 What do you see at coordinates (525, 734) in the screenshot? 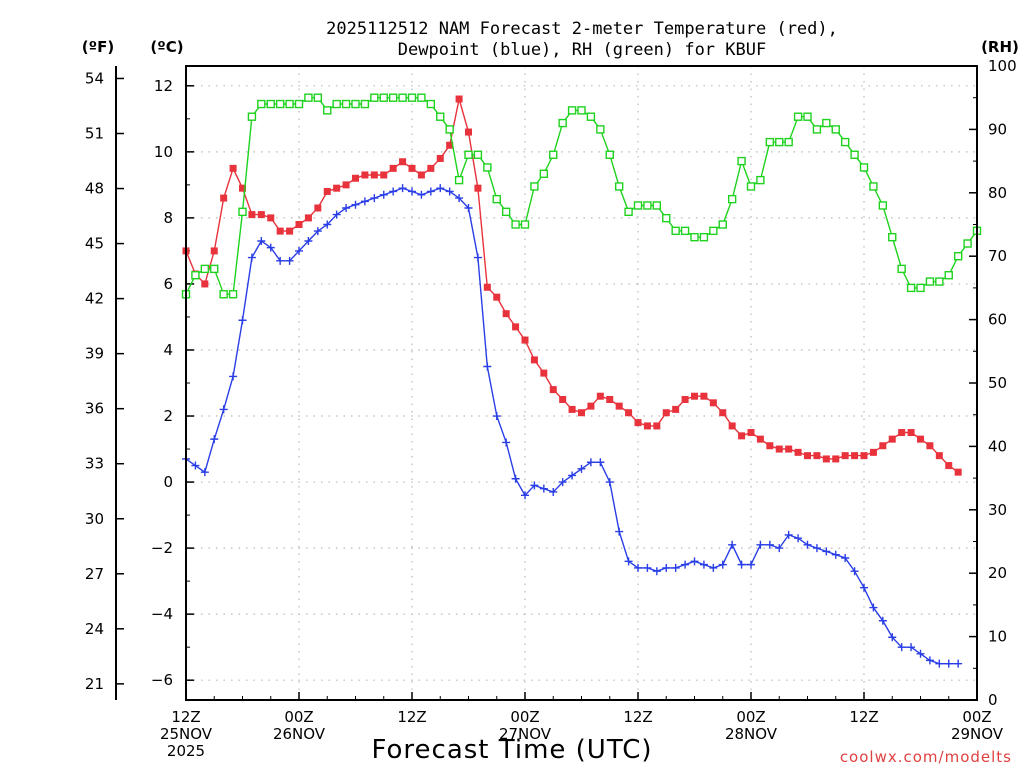
I see `x-tick-label: 27NOV` at bounding box center [525, 734].